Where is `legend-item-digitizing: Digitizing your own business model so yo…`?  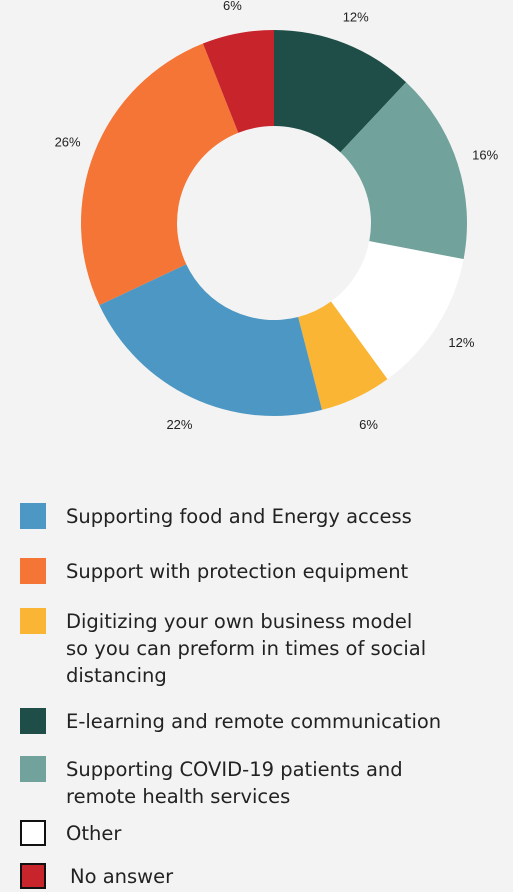
legend-item-digitizing: Digitizing your own business model so yo… is located at coordinates (223, 648).